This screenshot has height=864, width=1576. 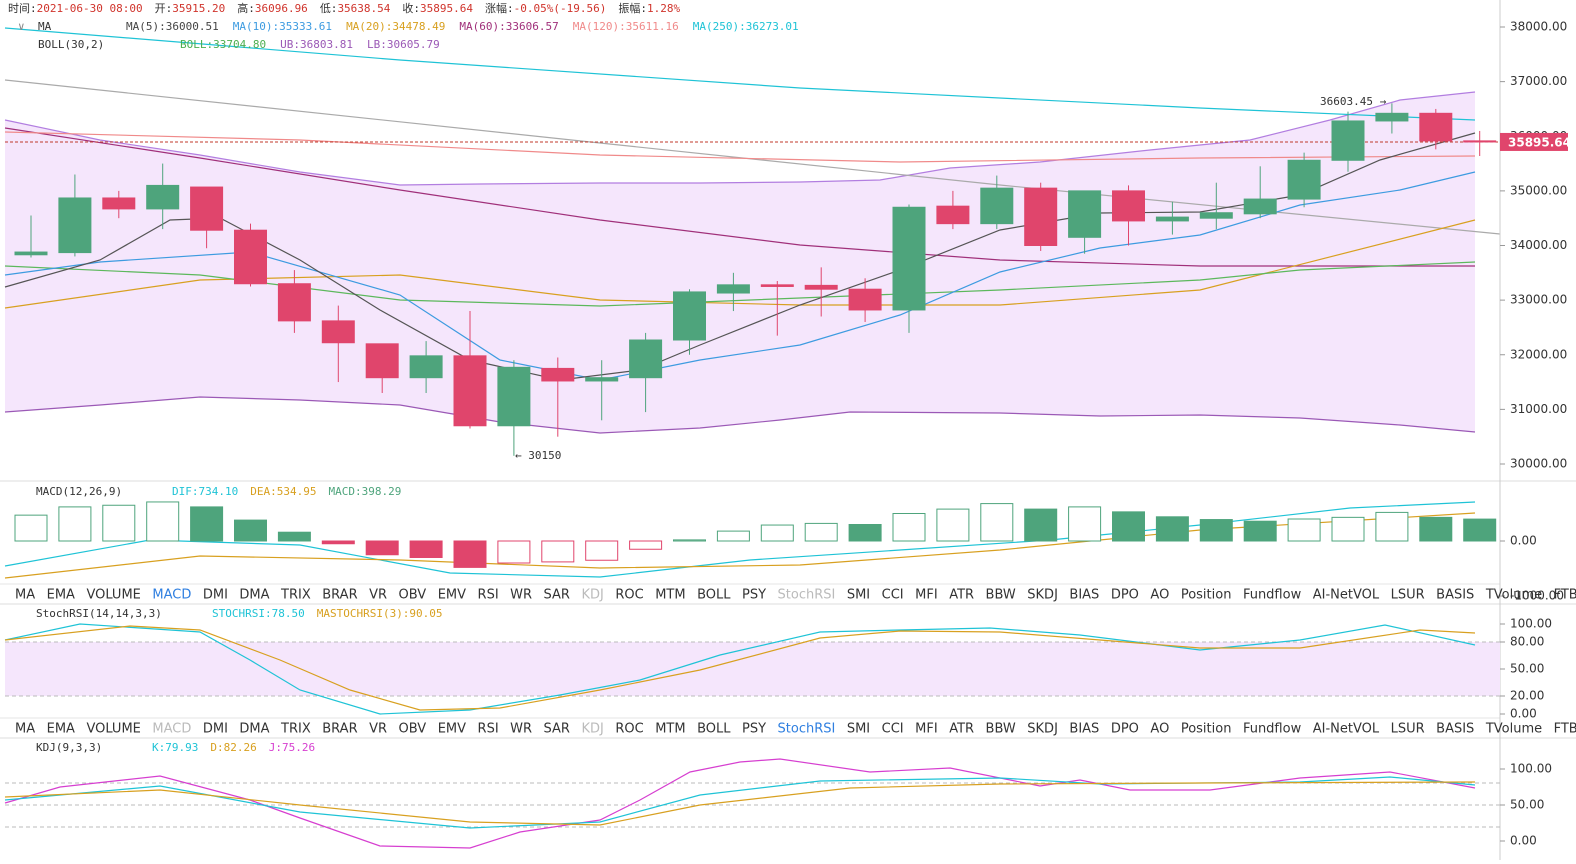 I want to click on mastochrsi-line, so click(x=740, y=668).